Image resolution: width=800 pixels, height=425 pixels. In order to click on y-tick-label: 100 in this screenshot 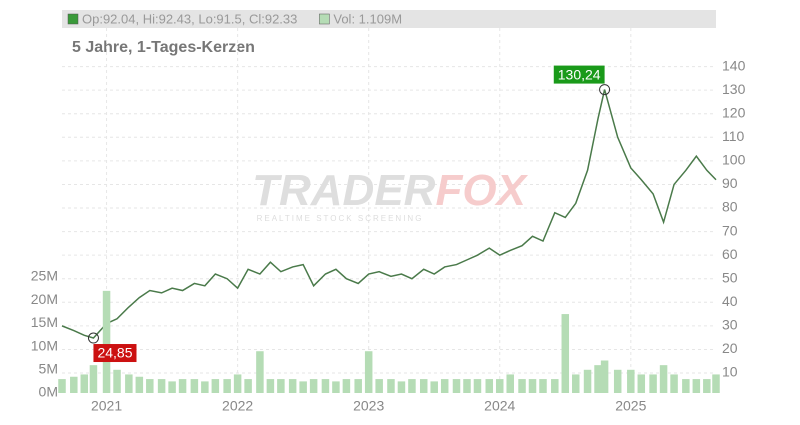, I will do `click(734, 160)`.